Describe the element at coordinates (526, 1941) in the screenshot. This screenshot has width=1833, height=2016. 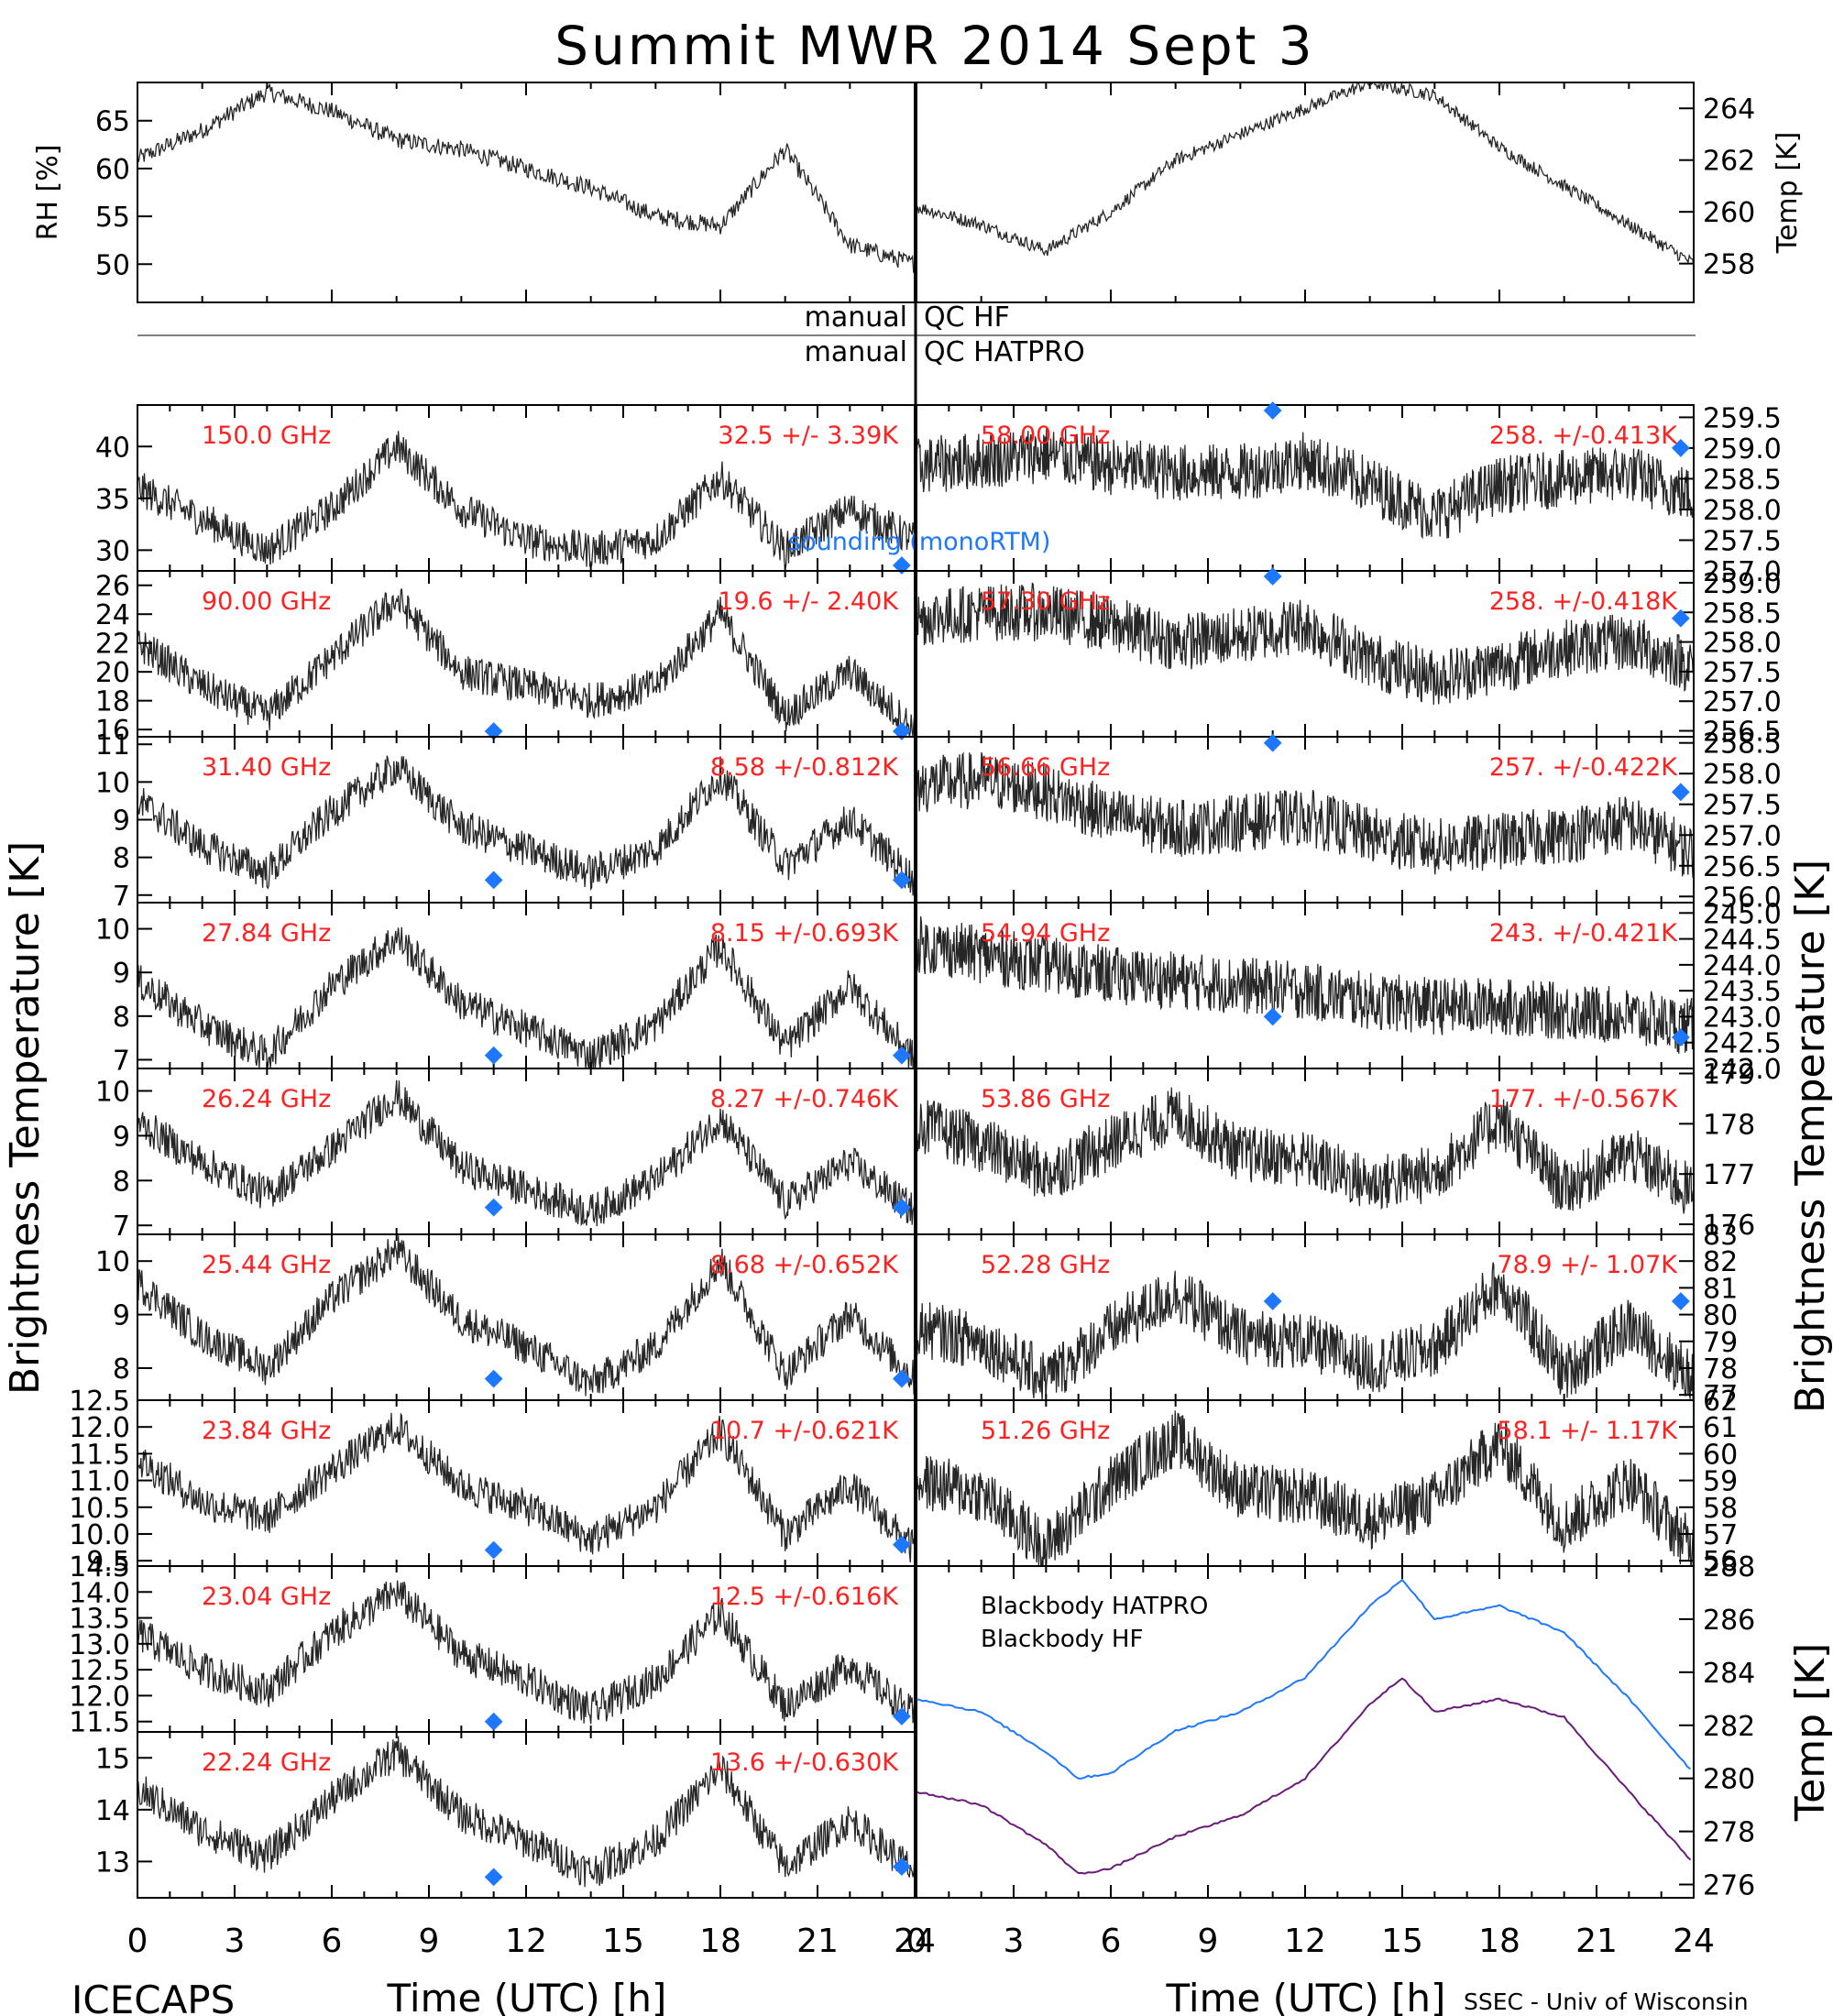
I see `x-tick-label: 12` at that location.